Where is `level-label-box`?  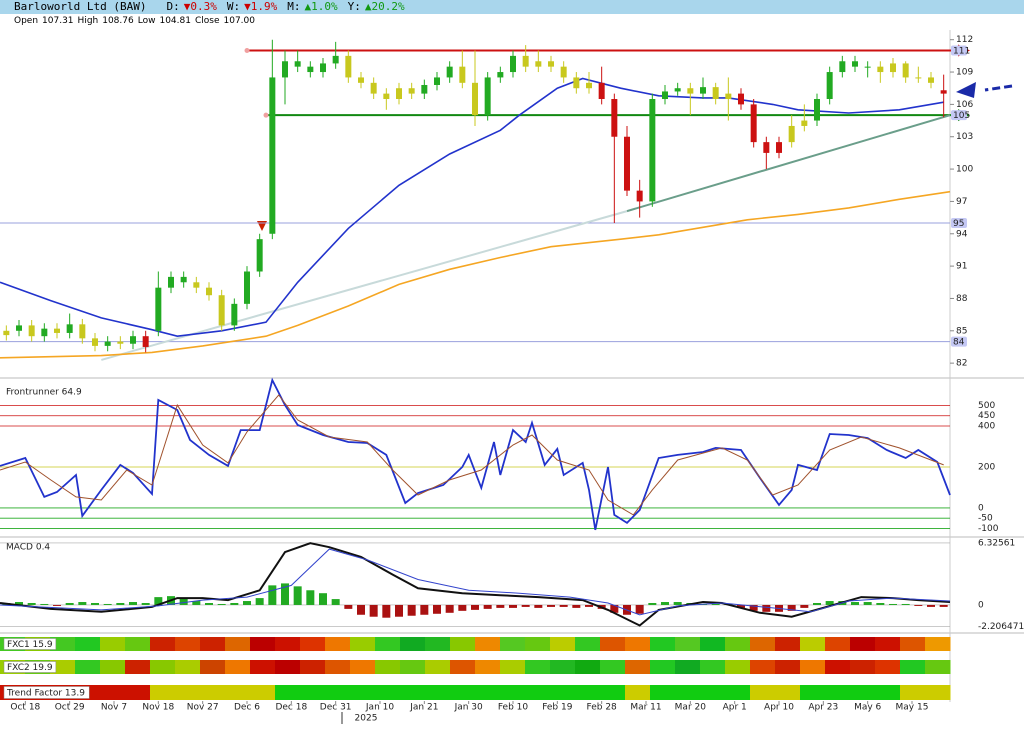
level-label-box is located at coordinates (959, 341).